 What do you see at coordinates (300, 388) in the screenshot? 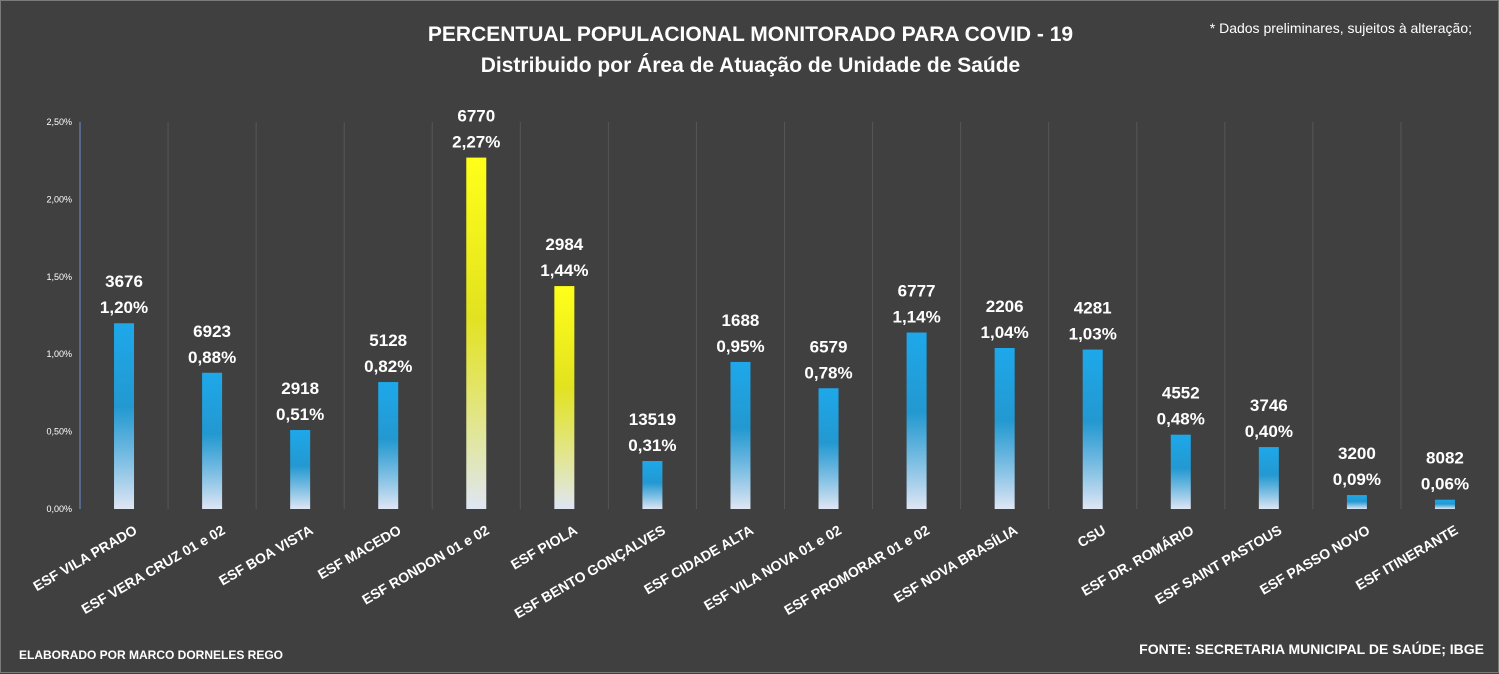
I see `data-label-count: 2918` at bounding box center [300, 388].